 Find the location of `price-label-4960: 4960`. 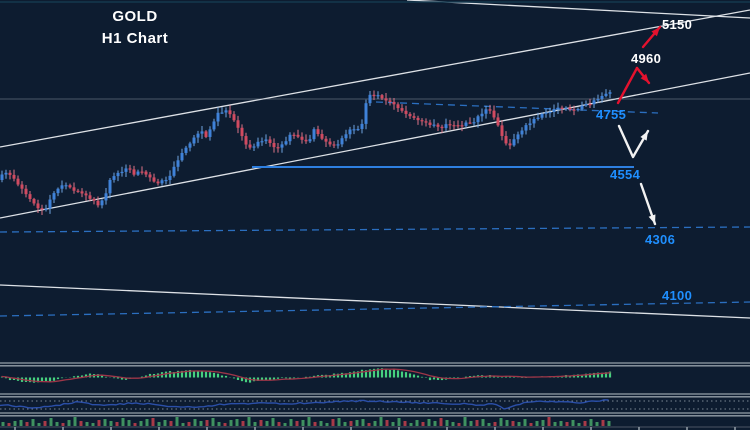

price-label-4960: 4960 is located at coordinates (646, 58).